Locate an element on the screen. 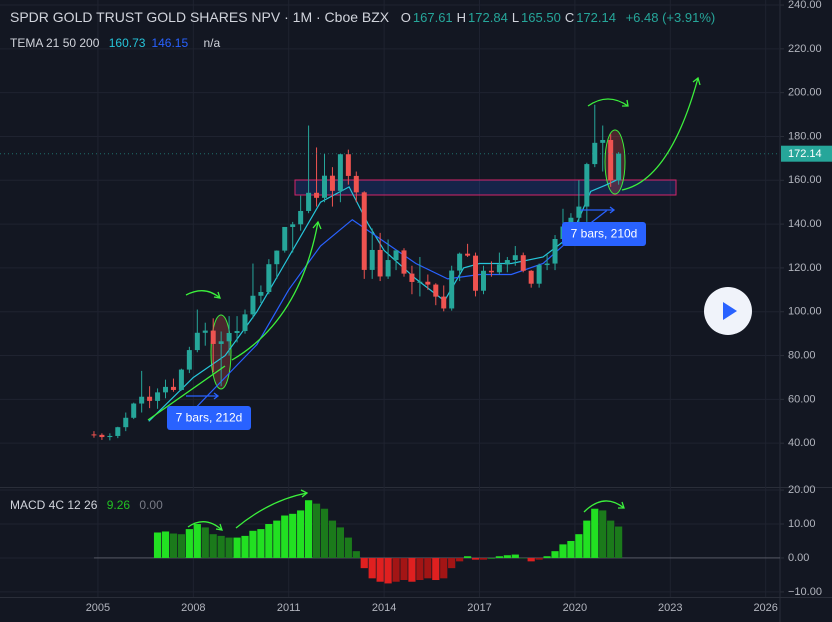 Image resolution: width=832 pixels, height=622 pixels. y-tick-label: 60.00 is located at coordinates (802, 399).